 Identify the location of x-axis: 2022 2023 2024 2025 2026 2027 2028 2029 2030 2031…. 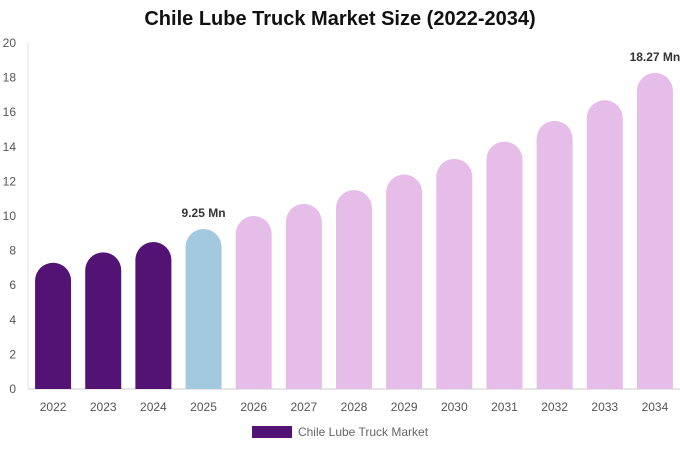
(354, 401).